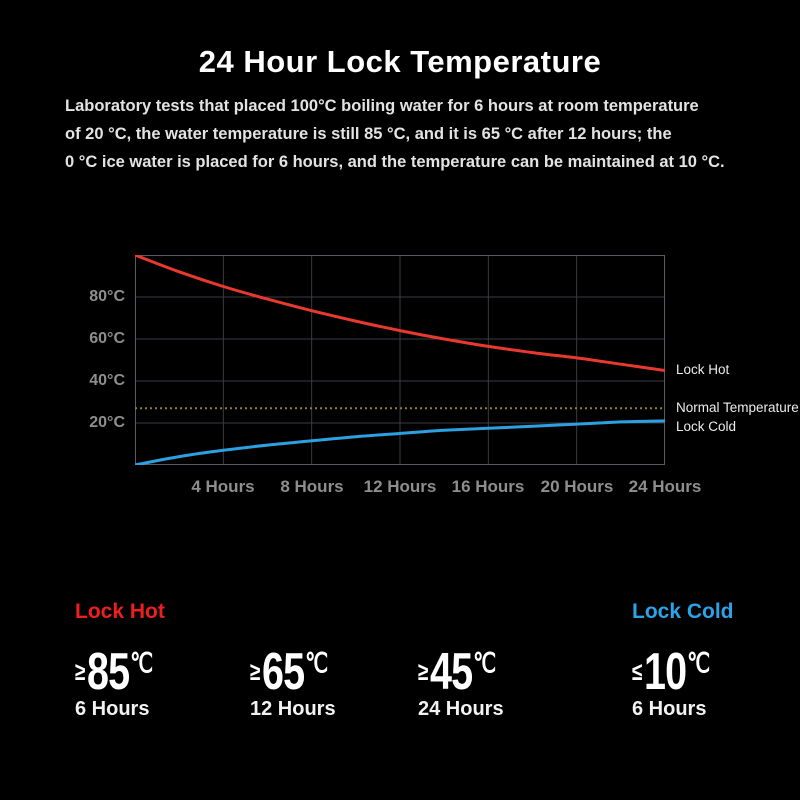  I want to click on chart-label-normal: Normal Temperature, so click(737, 408).